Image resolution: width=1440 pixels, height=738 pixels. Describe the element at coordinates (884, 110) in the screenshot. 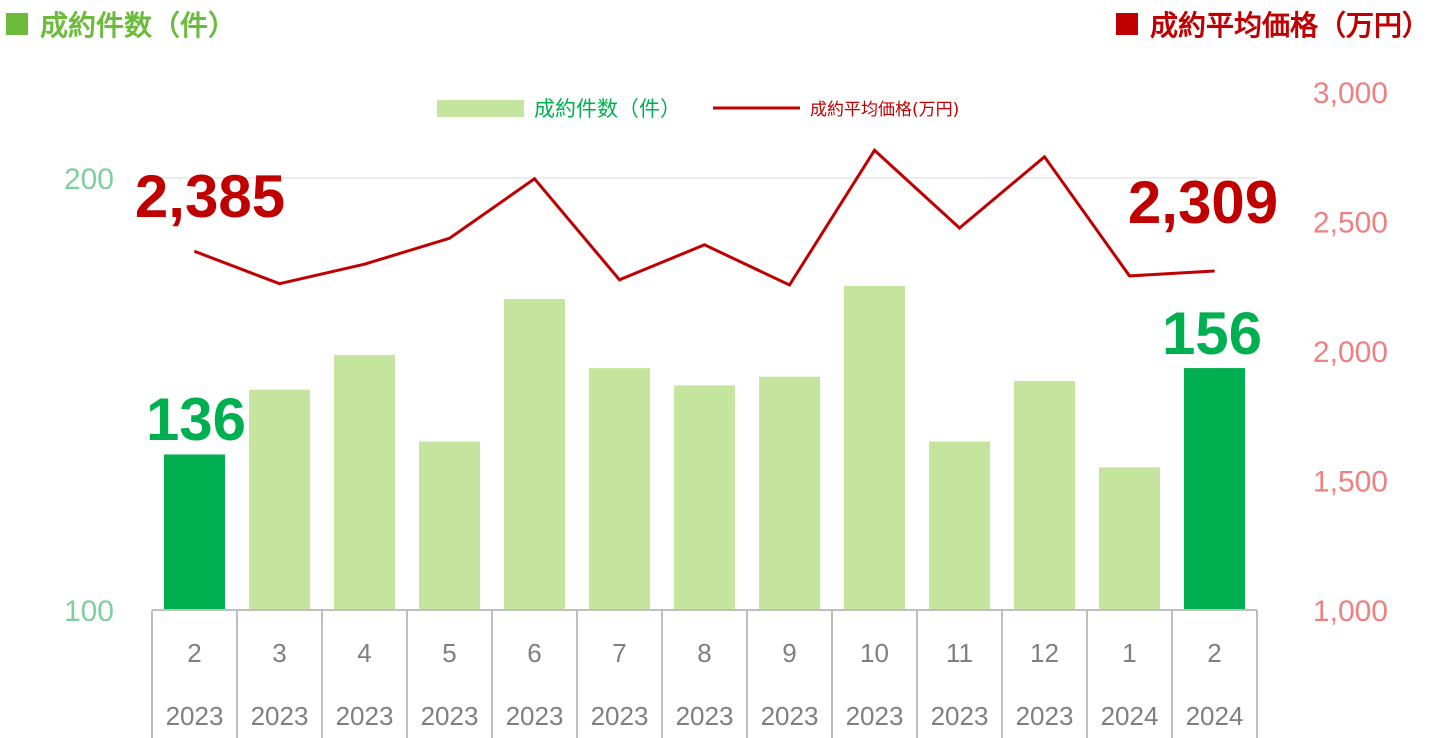

I see `legend-line-label: 成約平均価格(万円)` at that location.